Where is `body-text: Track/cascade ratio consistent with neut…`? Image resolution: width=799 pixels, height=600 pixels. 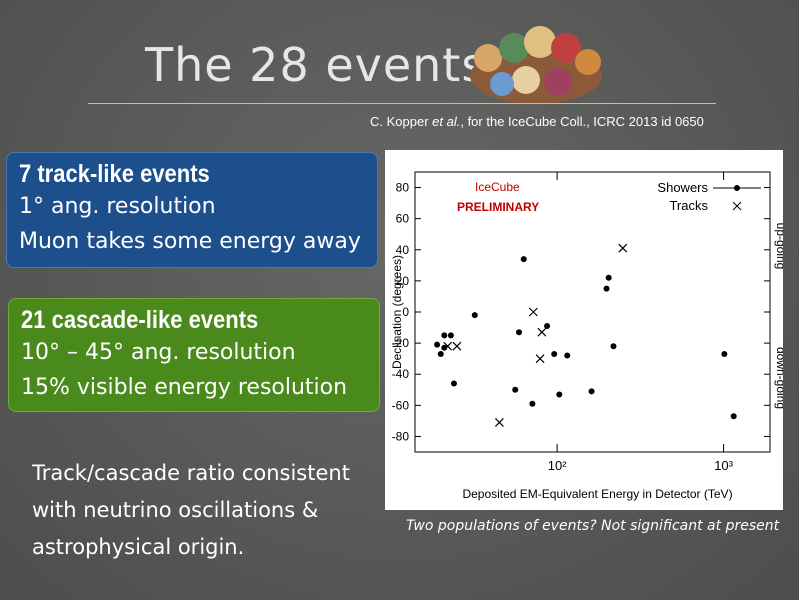
body-text: Track/cascade ratio consistent with neut… is located at coordinates (191, 510).